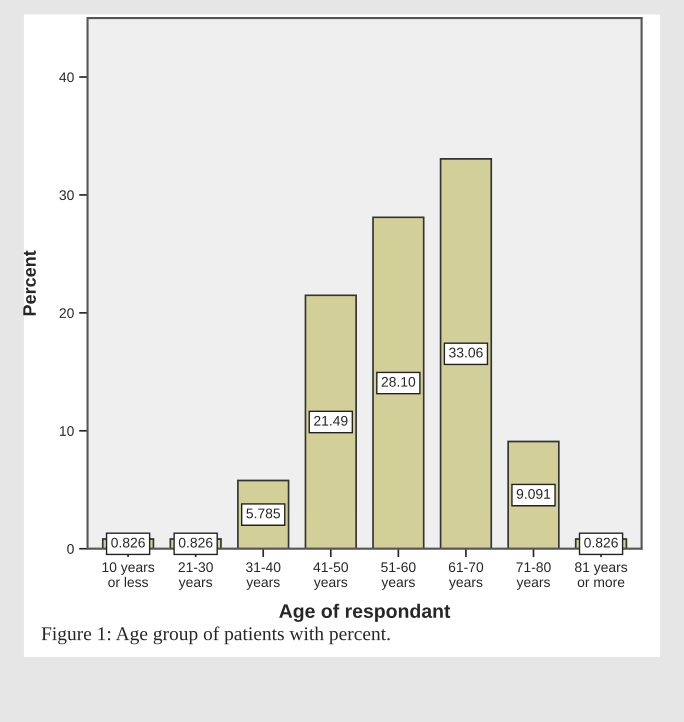 The width and height of the screenshot is (684, 722). Describe the element at coordinates (128, 575) in the screenshot. I see `x-tick-label: 10 years or less` at that location.